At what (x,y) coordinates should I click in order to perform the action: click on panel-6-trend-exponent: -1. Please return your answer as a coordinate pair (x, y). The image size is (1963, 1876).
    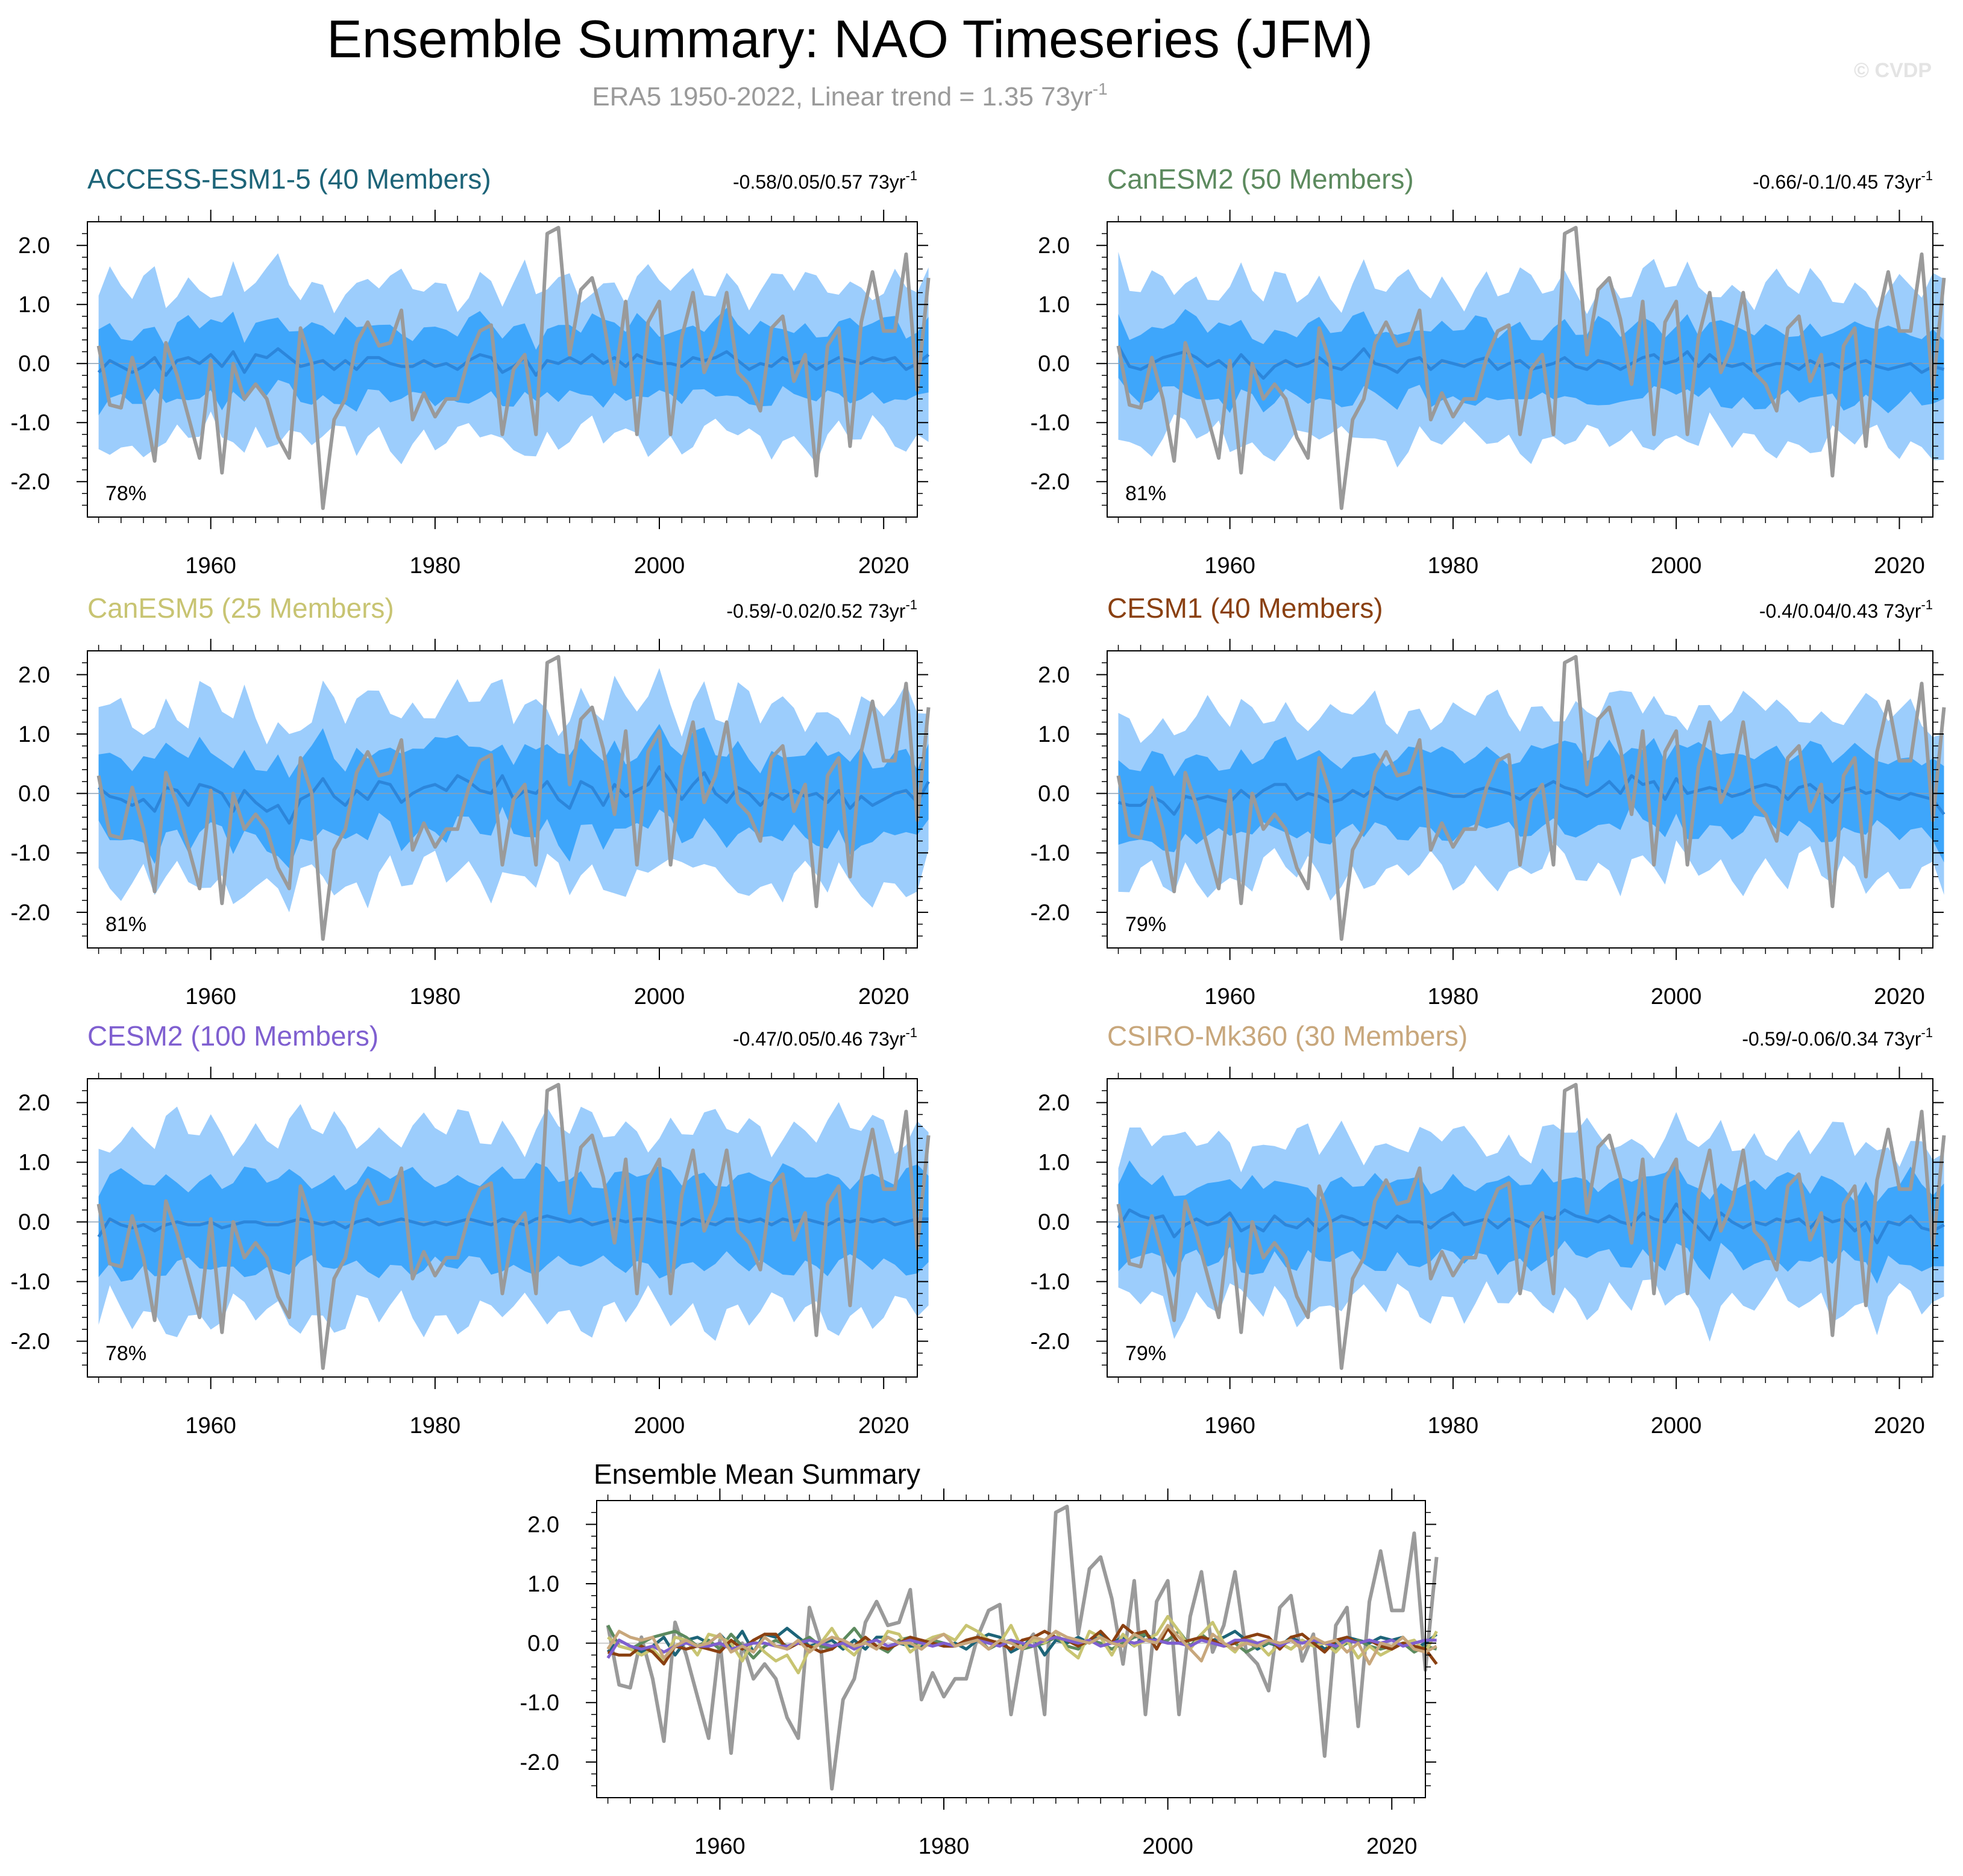
    Looking at the image, I should click on (1927, 1032).